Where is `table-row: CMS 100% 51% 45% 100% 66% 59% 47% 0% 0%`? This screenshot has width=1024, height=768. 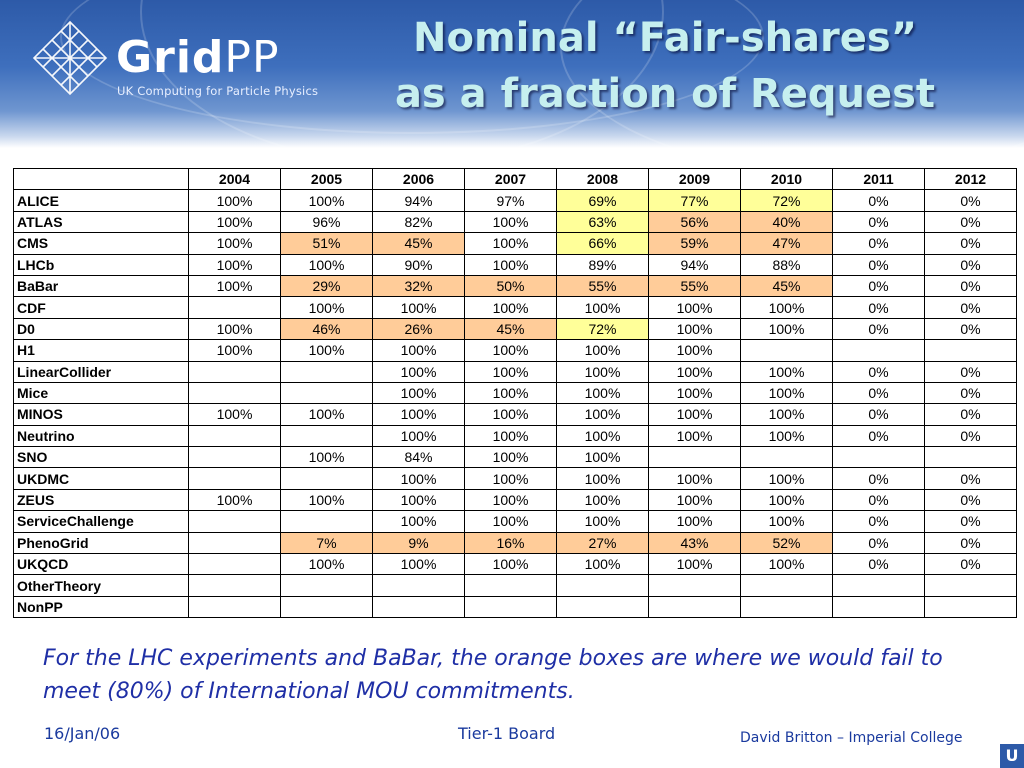 table-row: CMS 100% 51% 45% 100% 66% 59% 47% 0% 0% is located at coordinates (515, 243).